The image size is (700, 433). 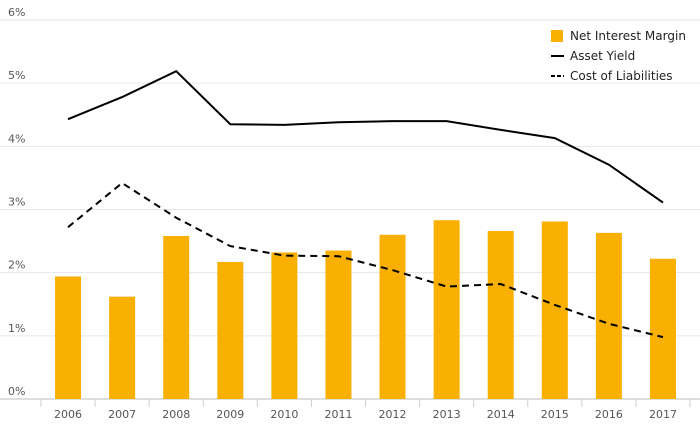 What do you see at coordinates (447, 414) in the screenshot?
I see `x-tick-label: 2013` at bounding box center [447, 414].